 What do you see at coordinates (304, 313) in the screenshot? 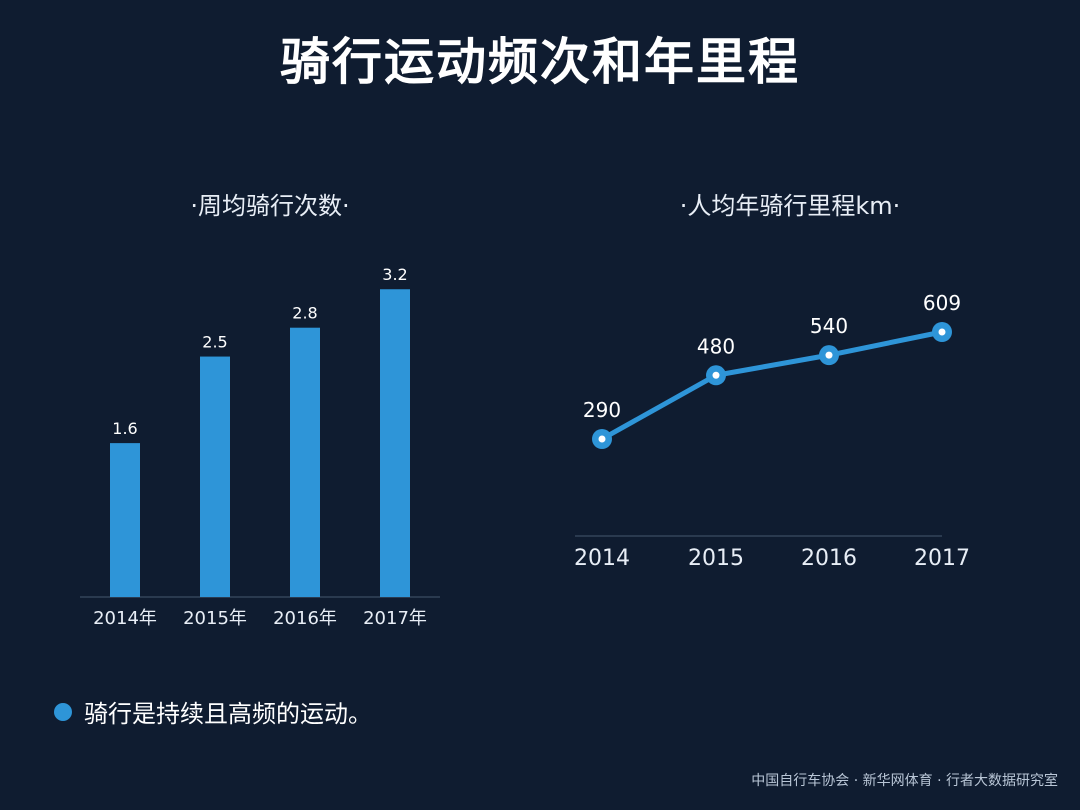
I see `bar-value-label: 2.8` at bounding box center [304, 313].